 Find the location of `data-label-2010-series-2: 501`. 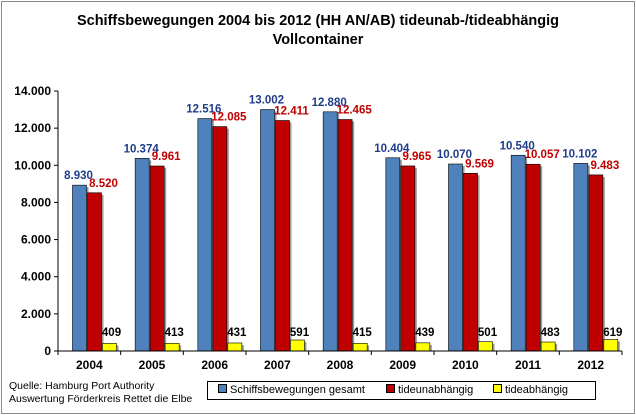

data-label-2010-series-2: 501 is located at coordinates (488, 333).